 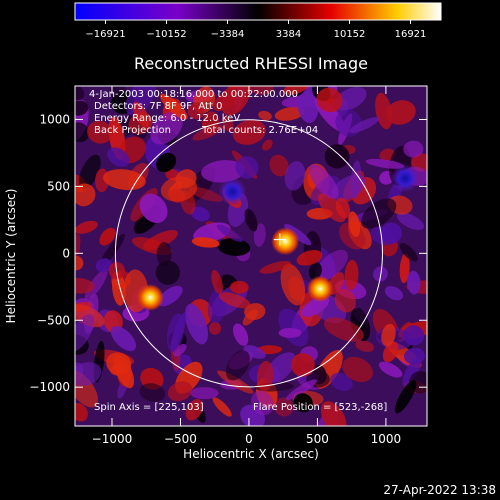 I want to click on x-tick-label: 1000, so click(x=386, y=439).